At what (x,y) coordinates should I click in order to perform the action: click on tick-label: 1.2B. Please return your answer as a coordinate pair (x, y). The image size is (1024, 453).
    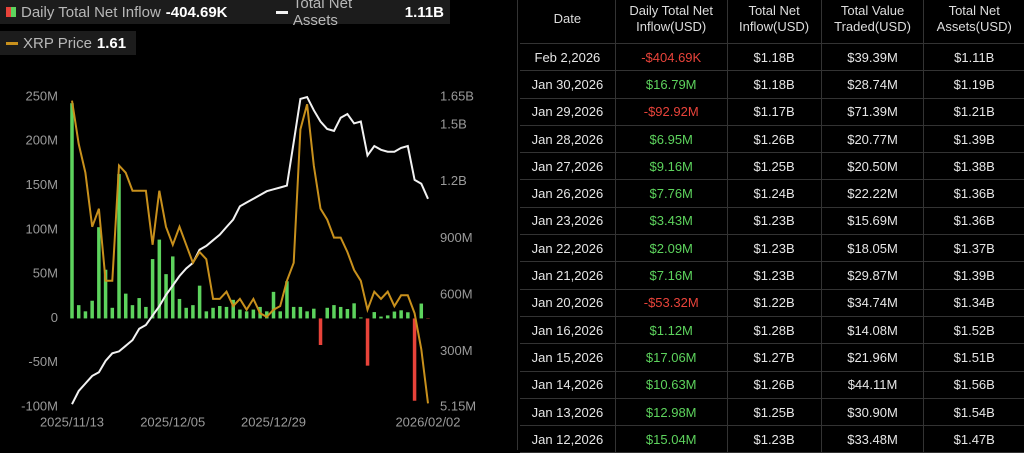
    Looking at the image, I should click on (453, 180).